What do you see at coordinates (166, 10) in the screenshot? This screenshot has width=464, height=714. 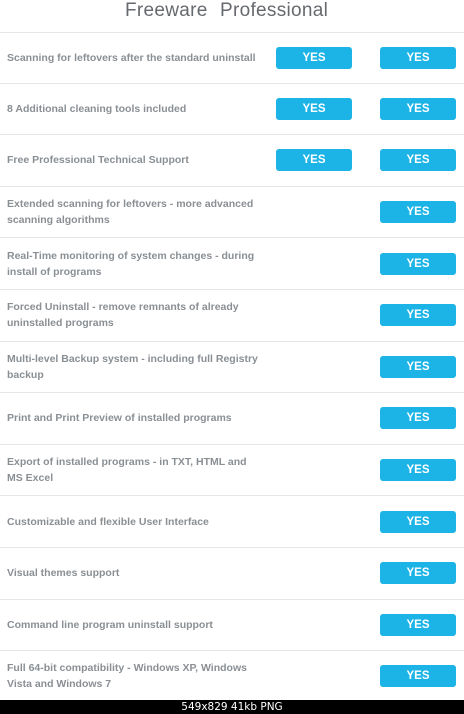 I see `freeware-column-title: Freeware` at bounding box center [166, 10].